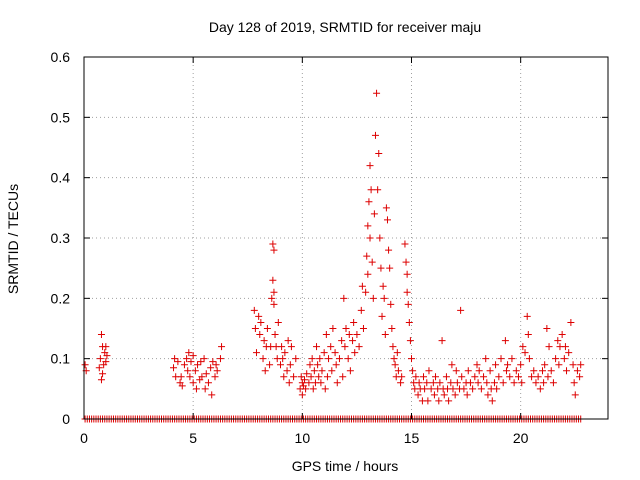 This screenshot has height=480, width=640. What do you see at coordinates (61, 238) in the screenshot?
I see `y-tick-label: 0.3` at bounding box center [61, 238].